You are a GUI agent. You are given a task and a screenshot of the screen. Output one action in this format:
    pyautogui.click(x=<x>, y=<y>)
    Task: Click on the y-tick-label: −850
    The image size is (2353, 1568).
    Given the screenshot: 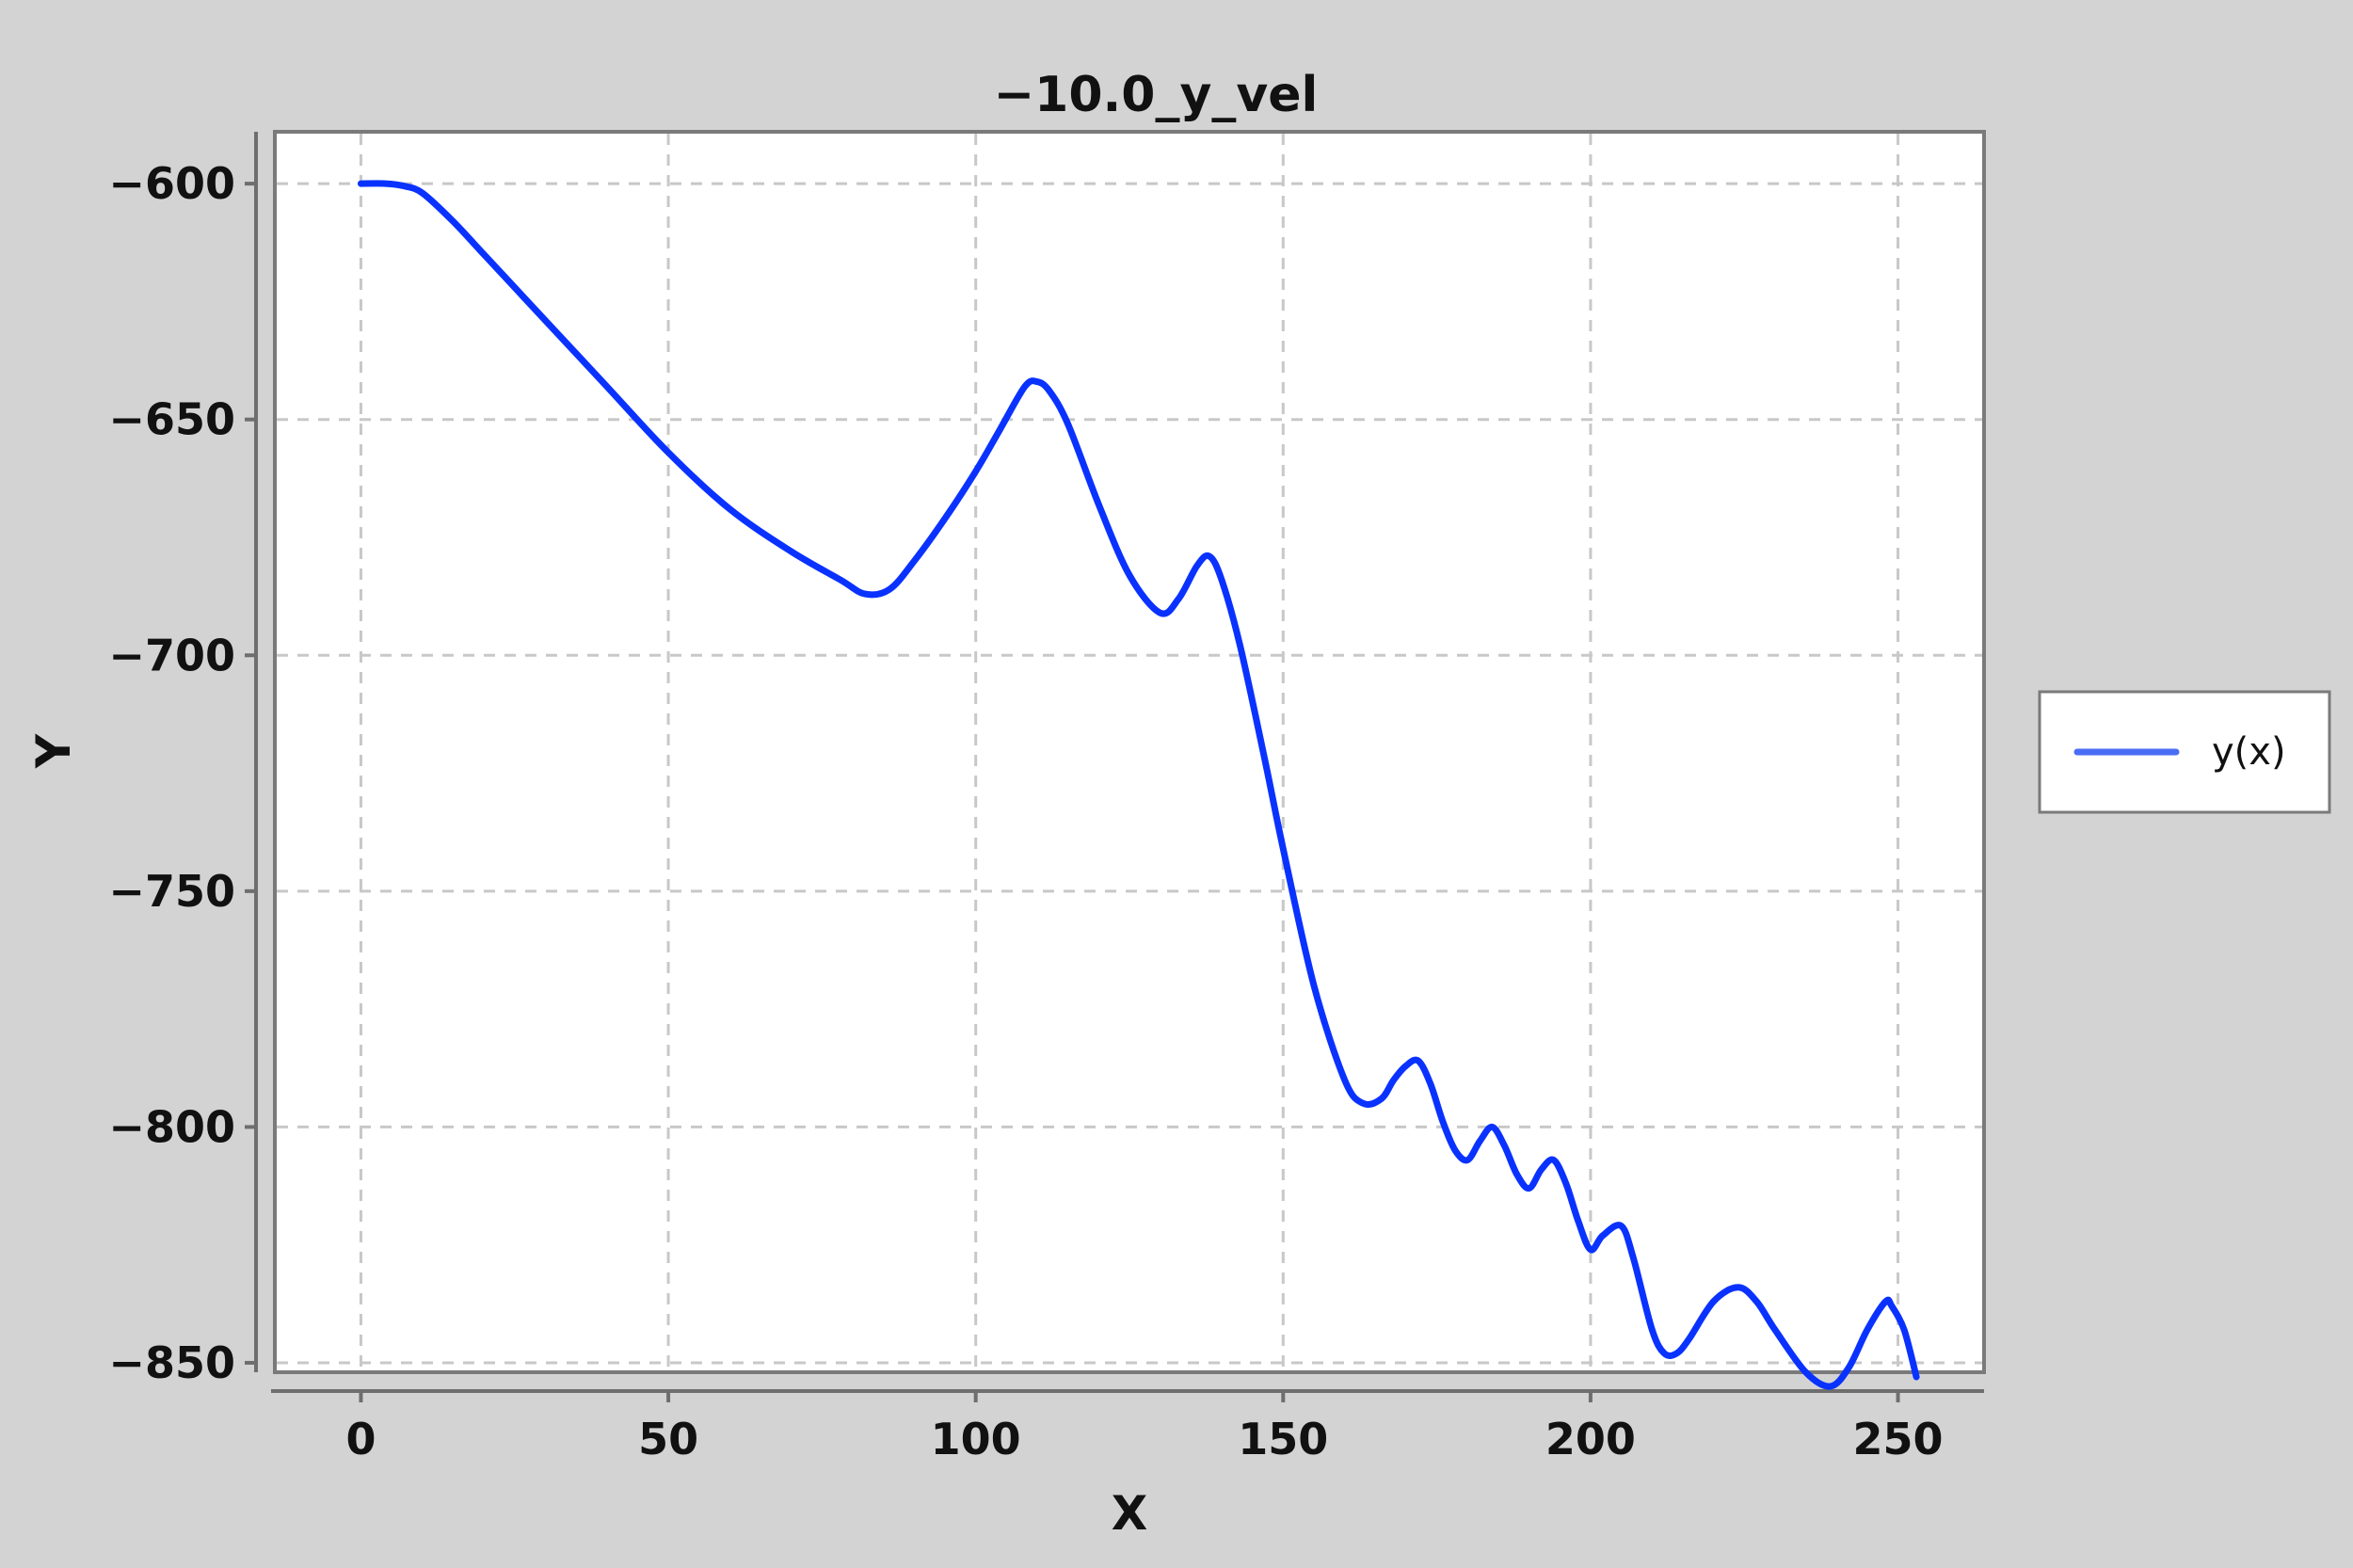 What is the action you would take?
    pyautogui.click(x=172, y=1362)
    